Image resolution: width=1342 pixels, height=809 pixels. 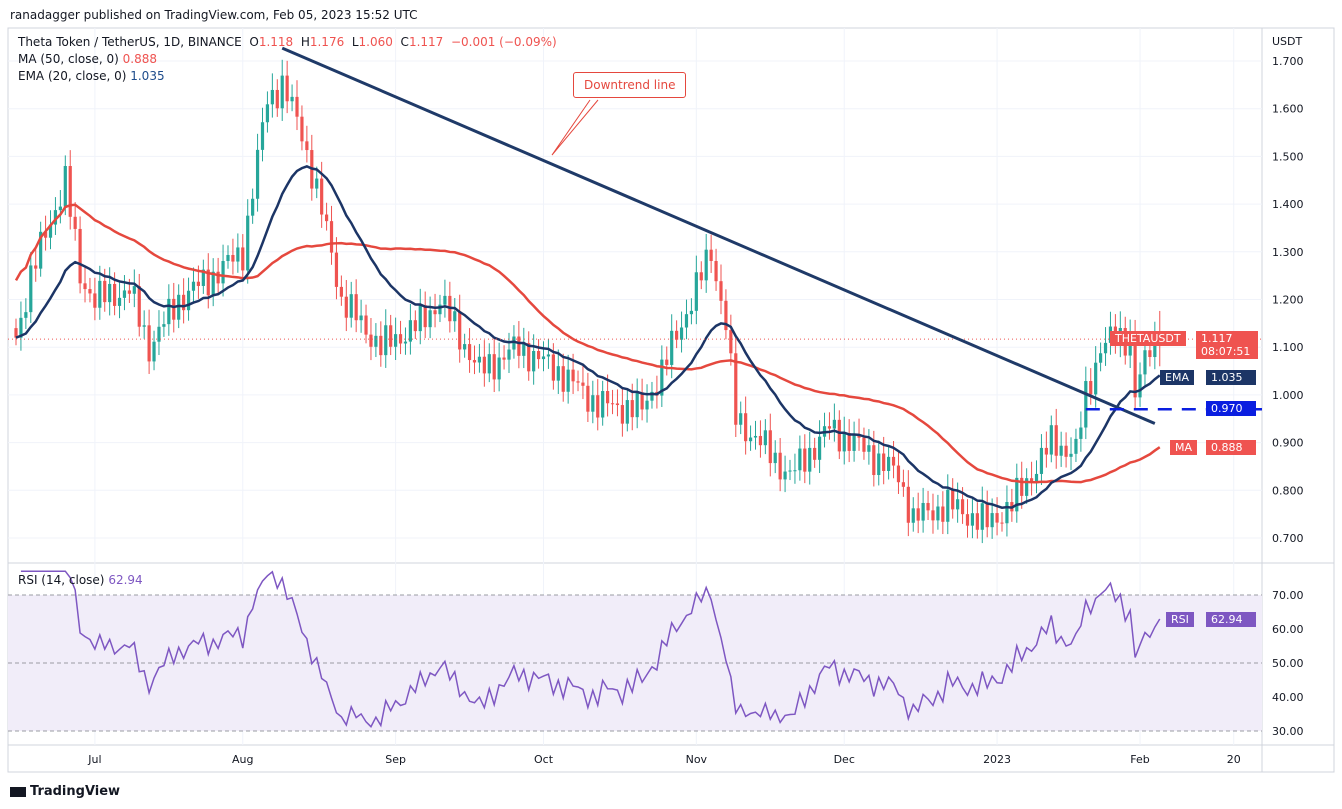 I want to click on symbol-title: Theta Token / TetherUS, 1D, BINANCE, so click(x=130, y=42).